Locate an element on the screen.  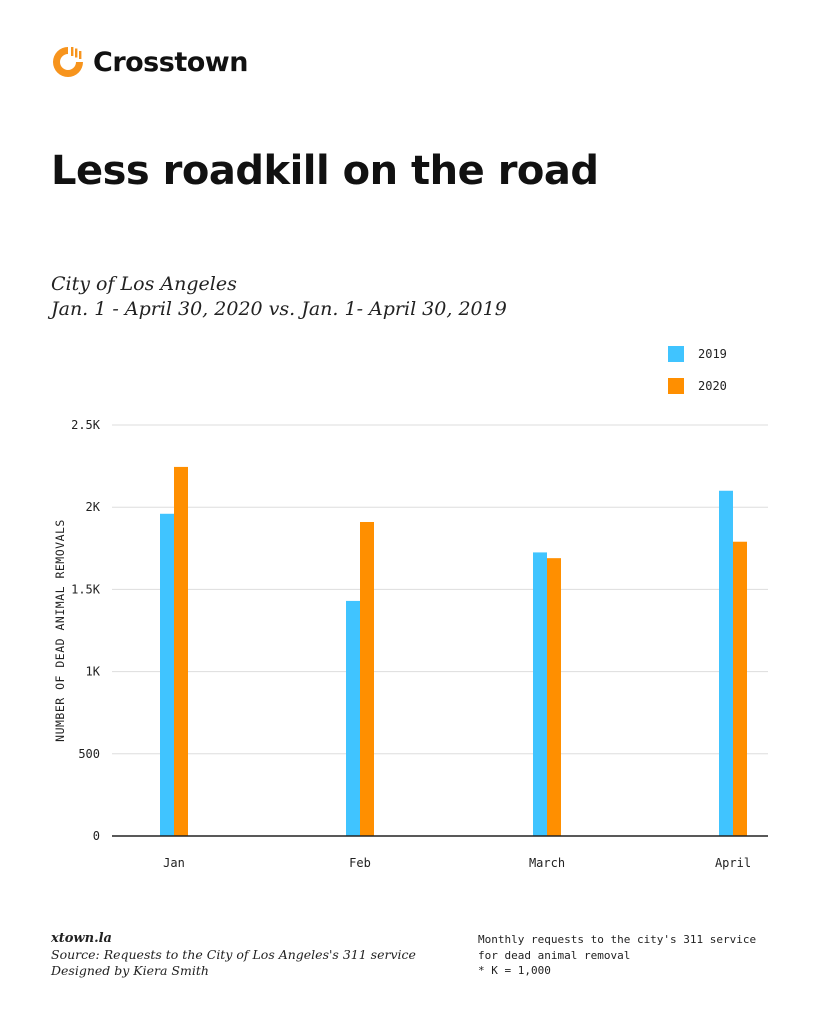
y-tick-label: 2.5K is located at coordinates (86, 425).